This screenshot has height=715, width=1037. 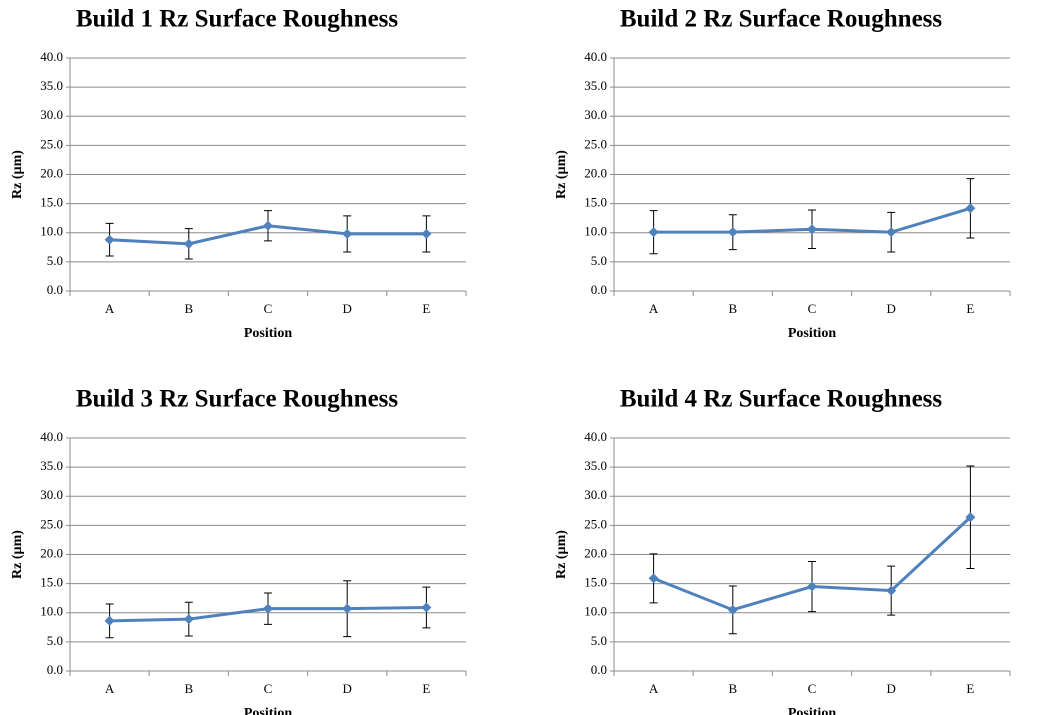 What do you see at coordinates (781, 19) in the screenshot?
I see `chart-title: Build 2 Rz Surface Roughness` at bounding box center [781, 19].